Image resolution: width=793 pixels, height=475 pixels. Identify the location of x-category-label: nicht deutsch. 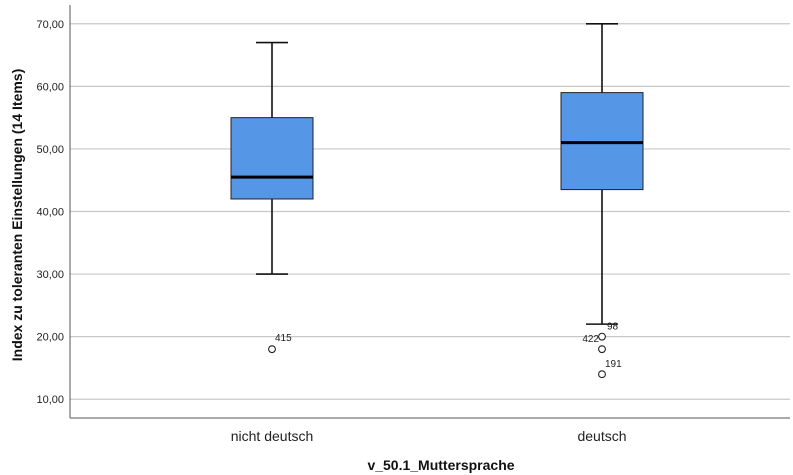
(272, 436).